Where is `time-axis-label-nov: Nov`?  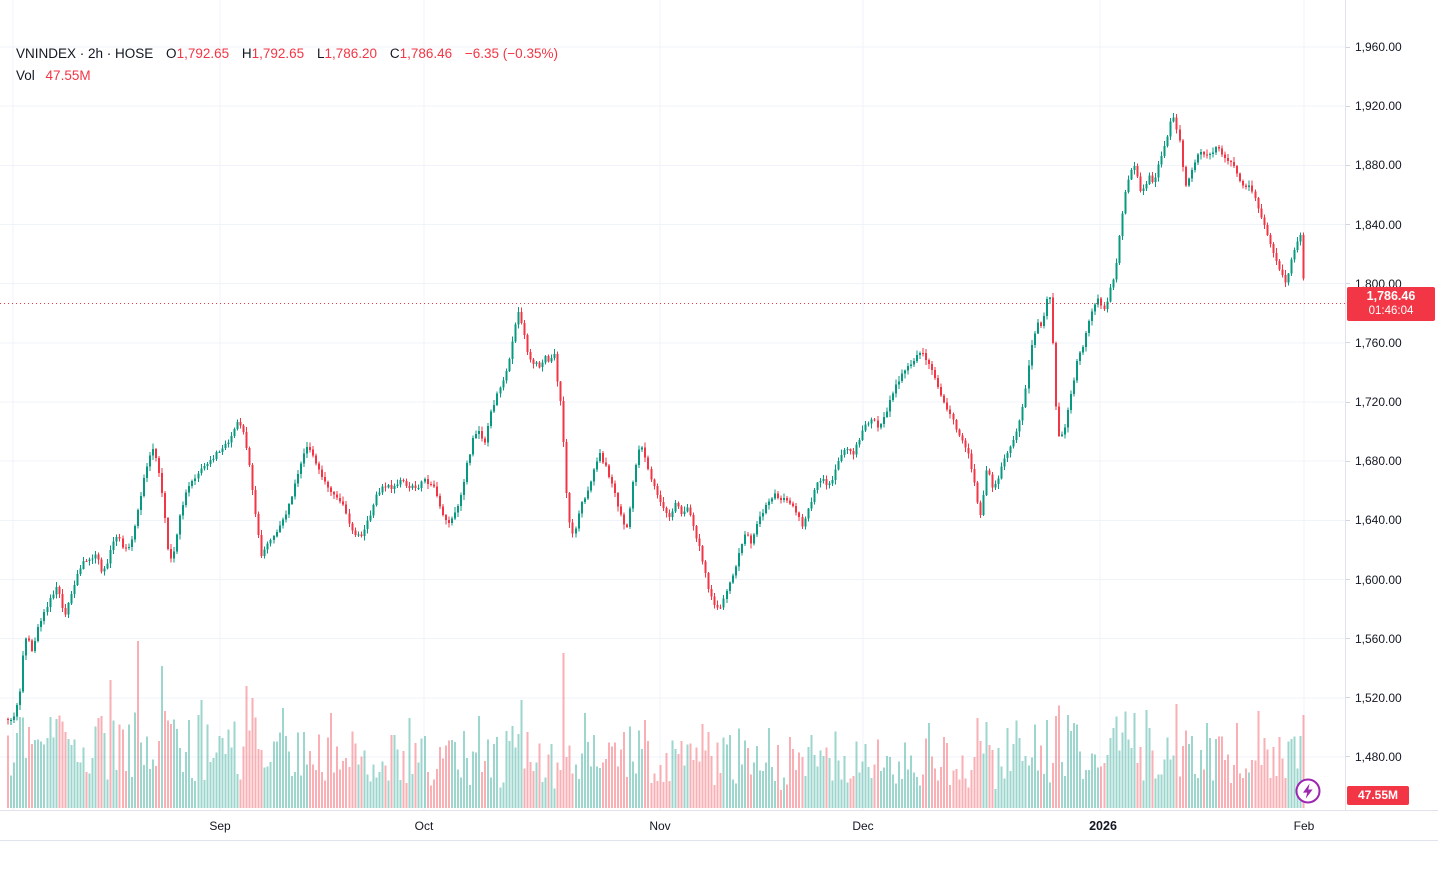 time-axis-label-nov: Nov is located at coordinates (660, 825).